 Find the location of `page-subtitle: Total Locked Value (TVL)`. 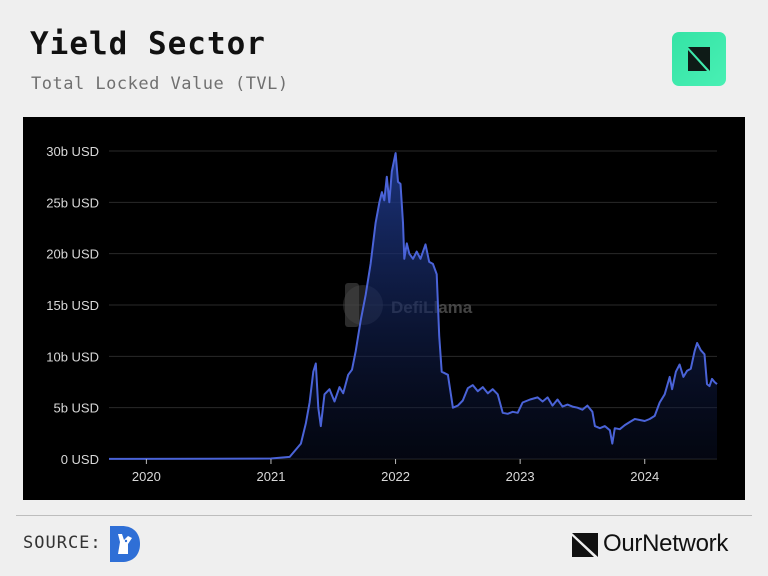

page-subtitle: Total Locked Value (TVL) is located at coordinates (160, 84).